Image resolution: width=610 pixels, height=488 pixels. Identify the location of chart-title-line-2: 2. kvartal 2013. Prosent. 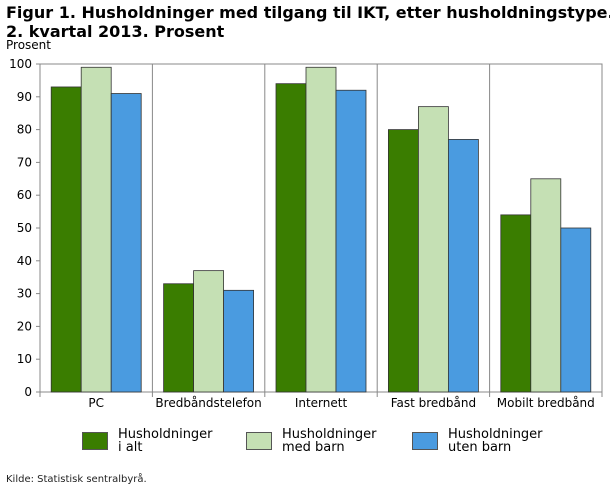
(115, 31).